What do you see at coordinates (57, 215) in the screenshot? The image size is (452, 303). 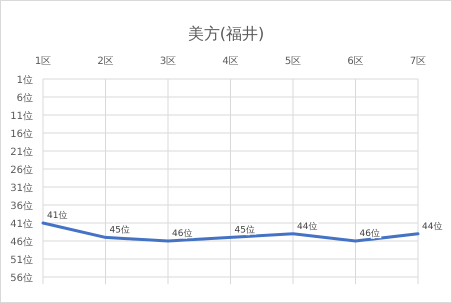 I see `data-label: 41位` at bounding box center [57, 215].